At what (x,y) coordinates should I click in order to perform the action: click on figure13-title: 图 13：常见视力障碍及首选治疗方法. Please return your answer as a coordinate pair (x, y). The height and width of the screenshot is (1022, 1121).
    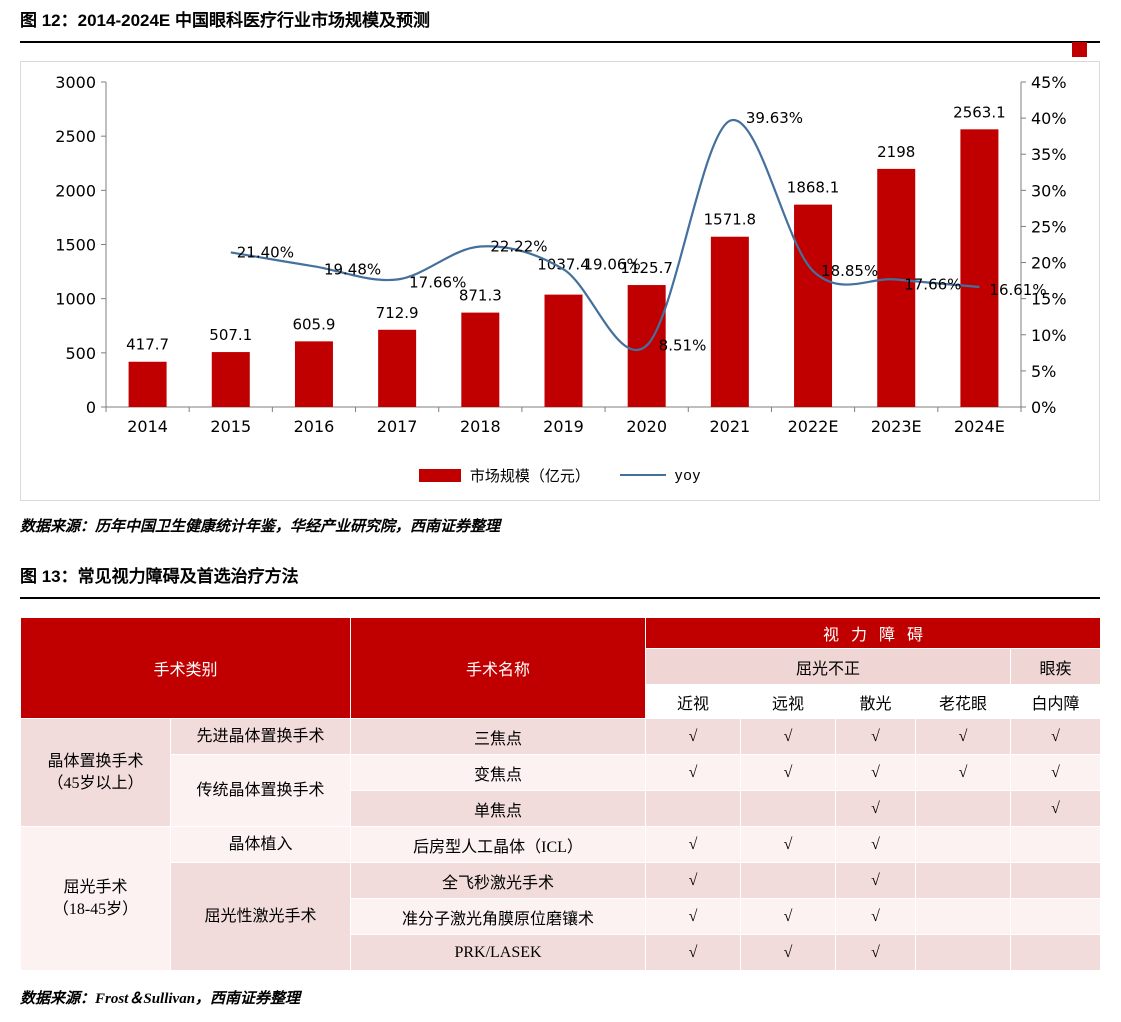
    Looking at the image, I should click on (560, 582).